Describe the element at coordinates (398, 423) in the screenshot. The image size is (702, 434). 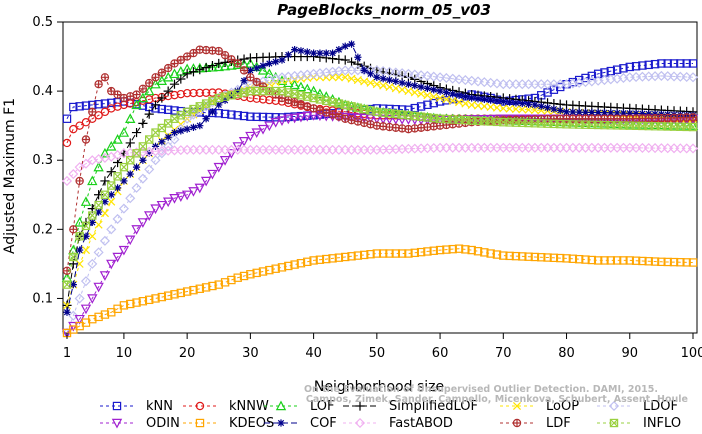
I see `legend-item-fastabod: FastABOD` at that location.